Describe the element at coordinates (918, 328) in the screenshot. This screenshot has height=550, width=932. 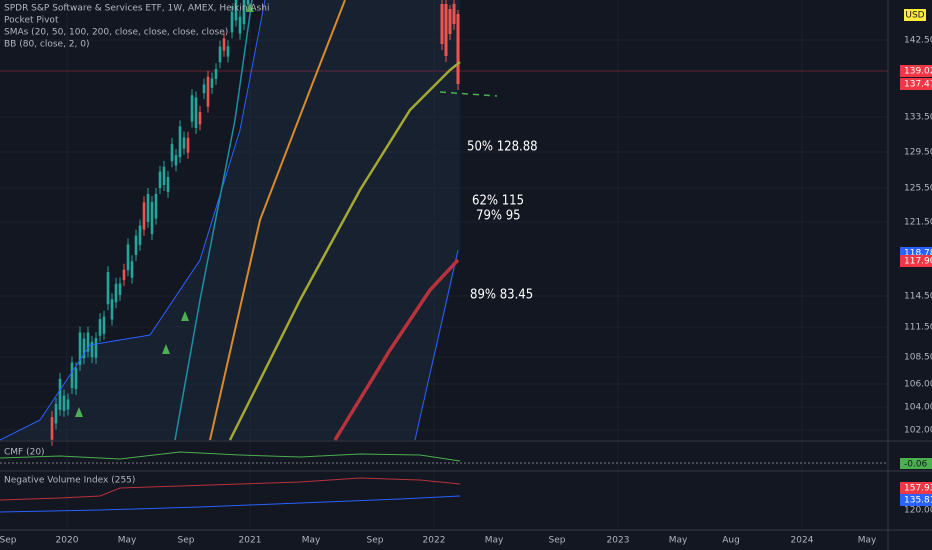
I see `price-label: 111.50` at that location.